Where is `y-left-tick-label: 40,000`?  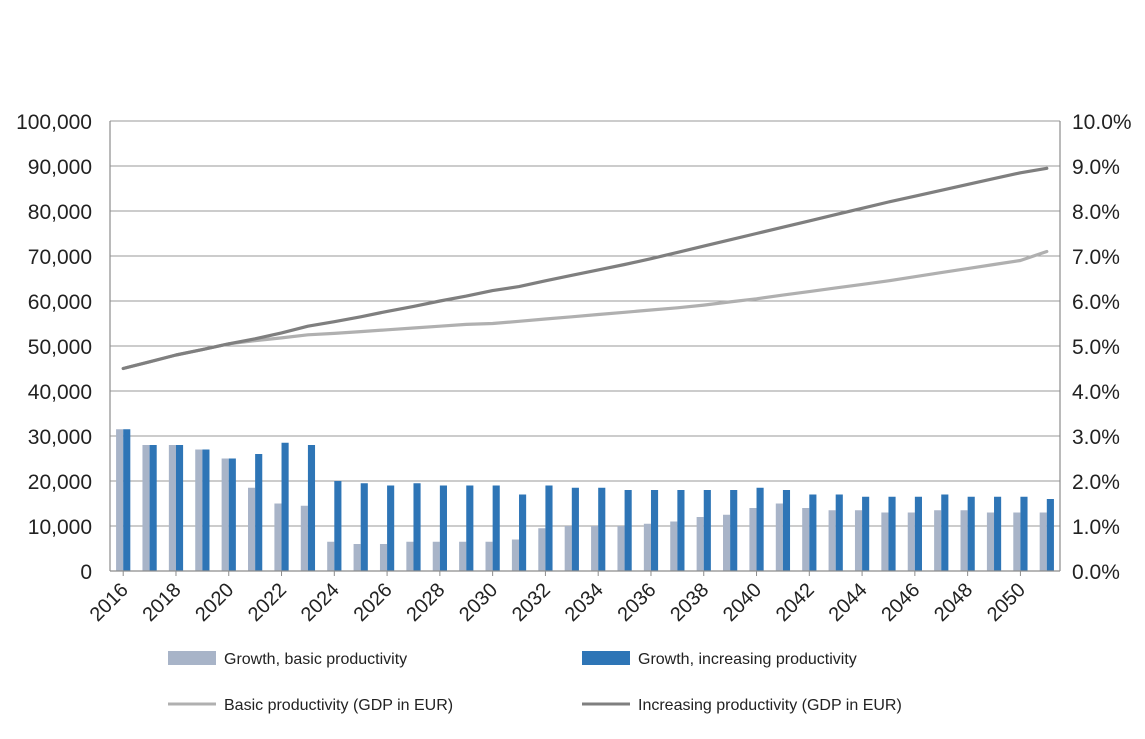
y-left-tick-label: 40,000 is located at coordinates (60, 392).